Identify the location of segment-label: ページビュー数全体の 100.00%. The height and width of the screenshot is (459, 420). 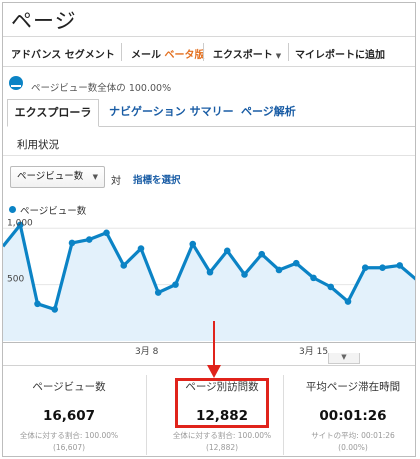
(101, 88).